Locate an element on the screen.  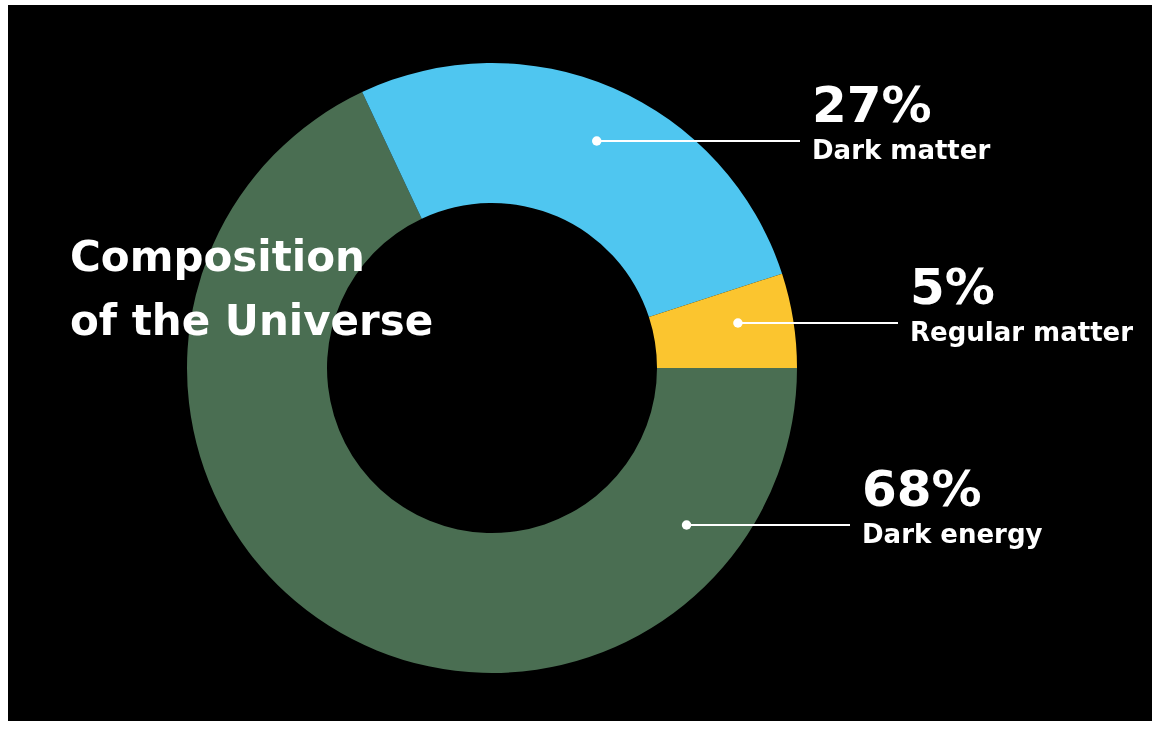
donut-slice is located at coordinates (722, 320).